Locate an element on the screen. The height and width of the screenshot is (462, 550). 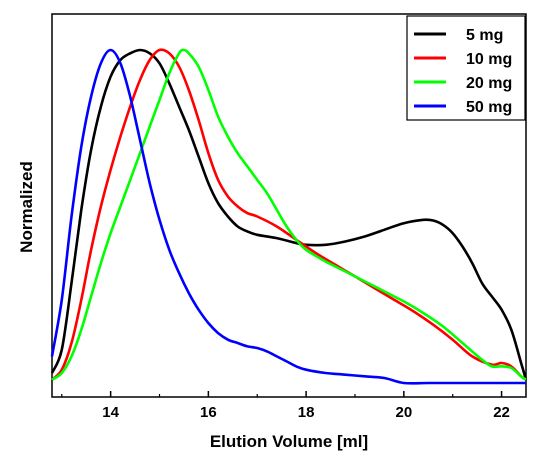
legend: 5 mg 10 mg 20 mg 50 mg is located at coordinates (463, 71).